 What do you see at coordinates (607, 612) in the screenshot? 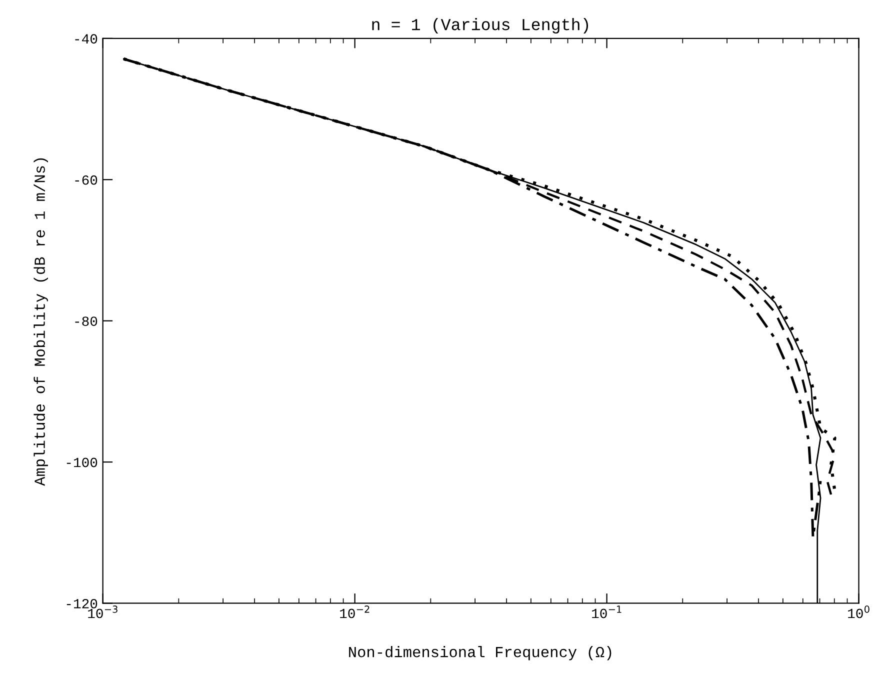
I see `x-tick-label: 10$^{−1}$` at bounding box center [607, 612].